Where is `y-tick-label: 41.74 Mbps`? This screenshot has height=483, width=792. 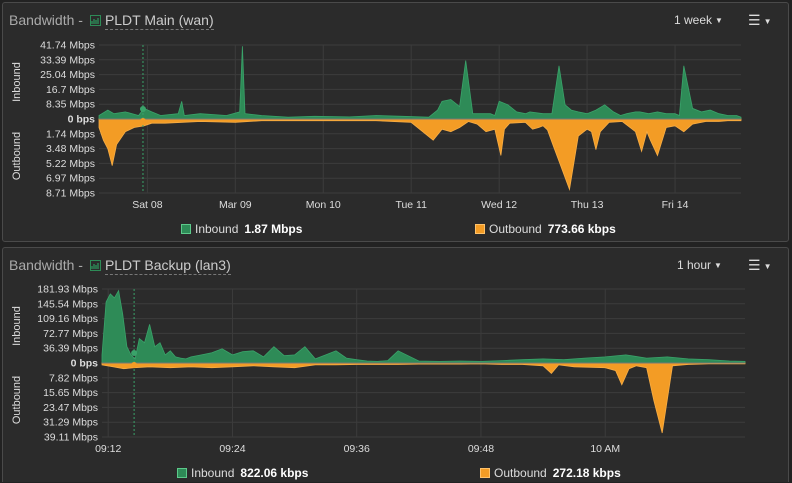
y-tick-label: 41.74 Mbps is located at coordinates (67, 46).